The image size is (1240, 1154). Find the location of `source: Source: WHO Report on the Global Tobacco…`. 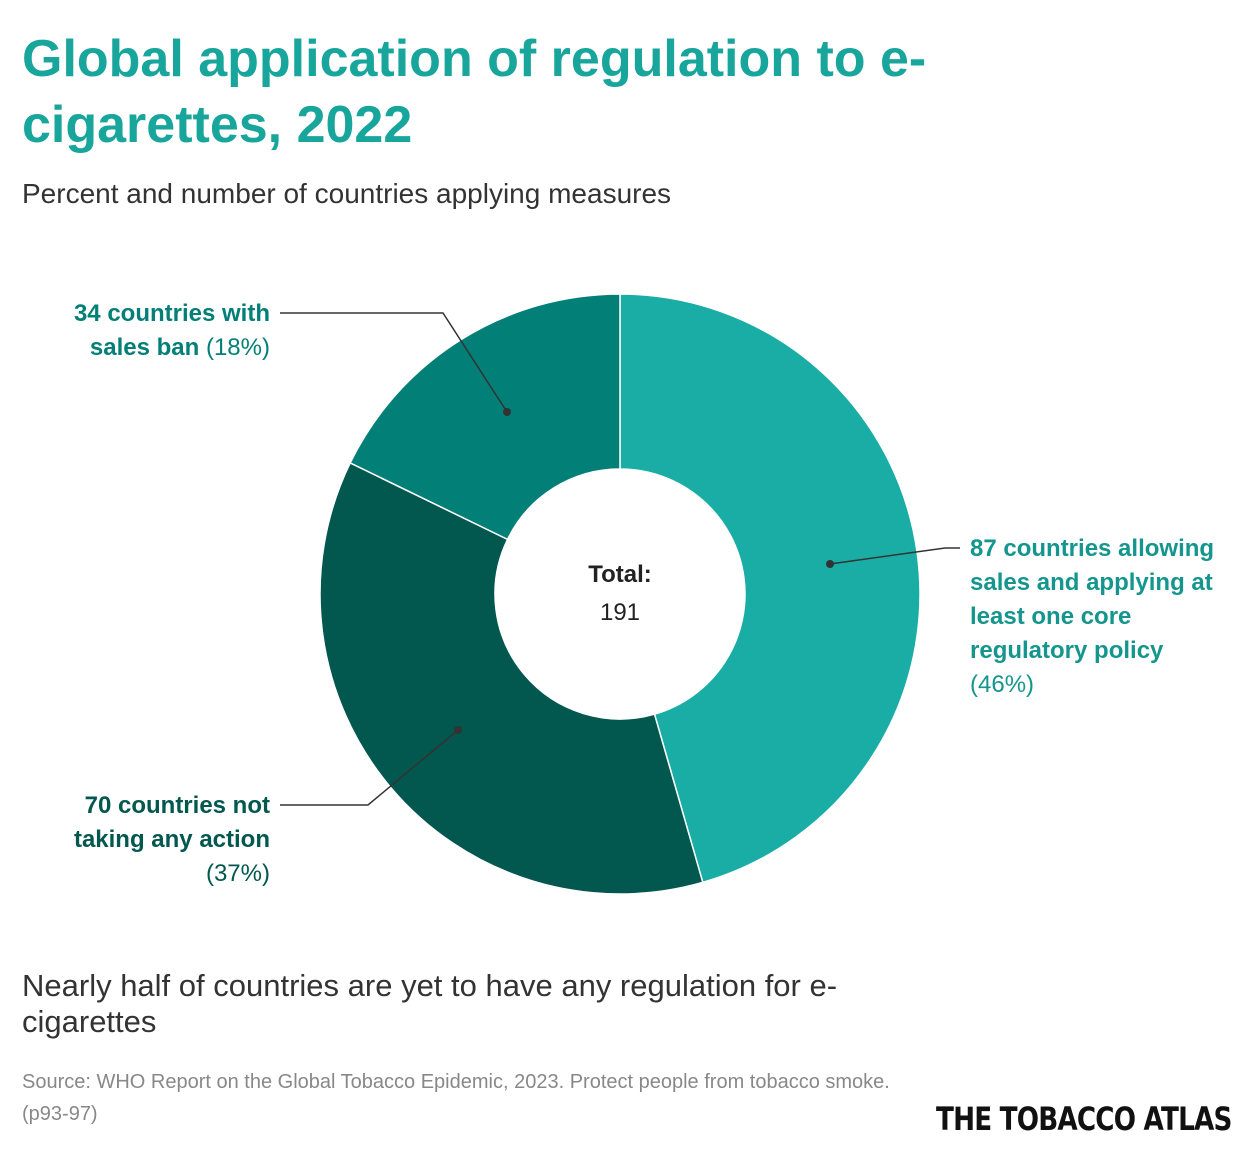

source: Source: WHO Report on the Global Tobacco… is located at coordinates (456, 1098).